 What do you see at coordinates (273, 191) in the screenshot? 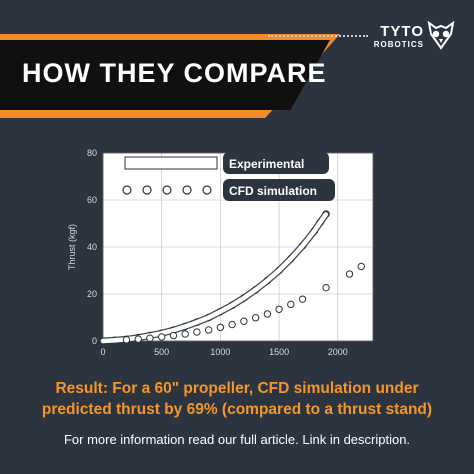
I see `legend-cfd-label: CFD simulation` at bounding box center [273, 191].